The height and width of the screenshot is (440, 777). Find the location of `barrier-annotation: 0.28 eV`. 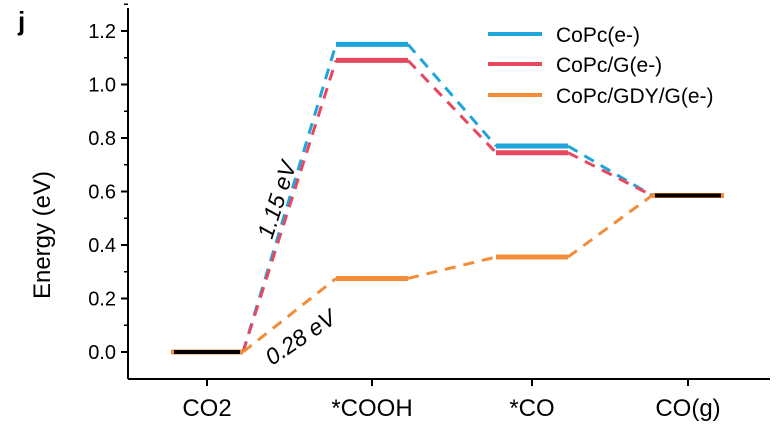

barrier-annotation: 0.28 eV is located at coordinates (301, 336).